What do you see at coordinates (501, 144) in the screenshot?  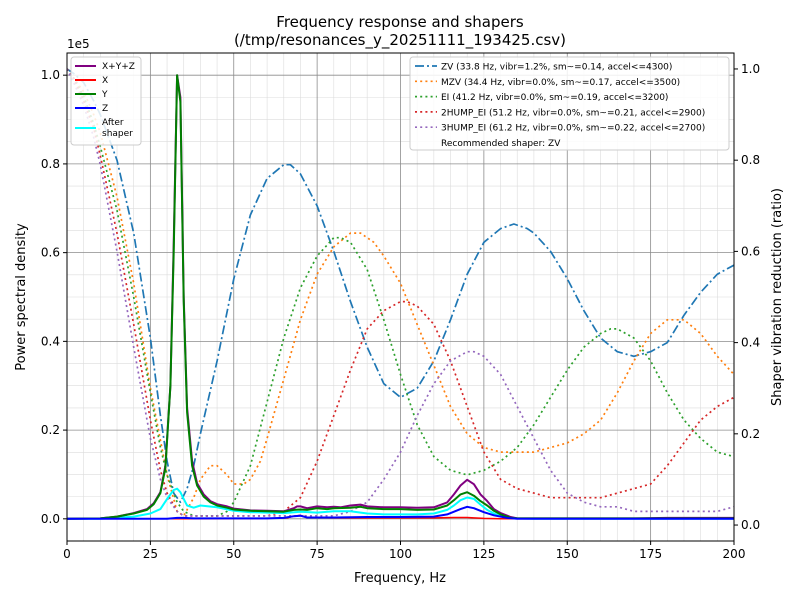 I see `recommended-shaper-note: Recommended shaper: ZV` at bounding box center [501, 144].